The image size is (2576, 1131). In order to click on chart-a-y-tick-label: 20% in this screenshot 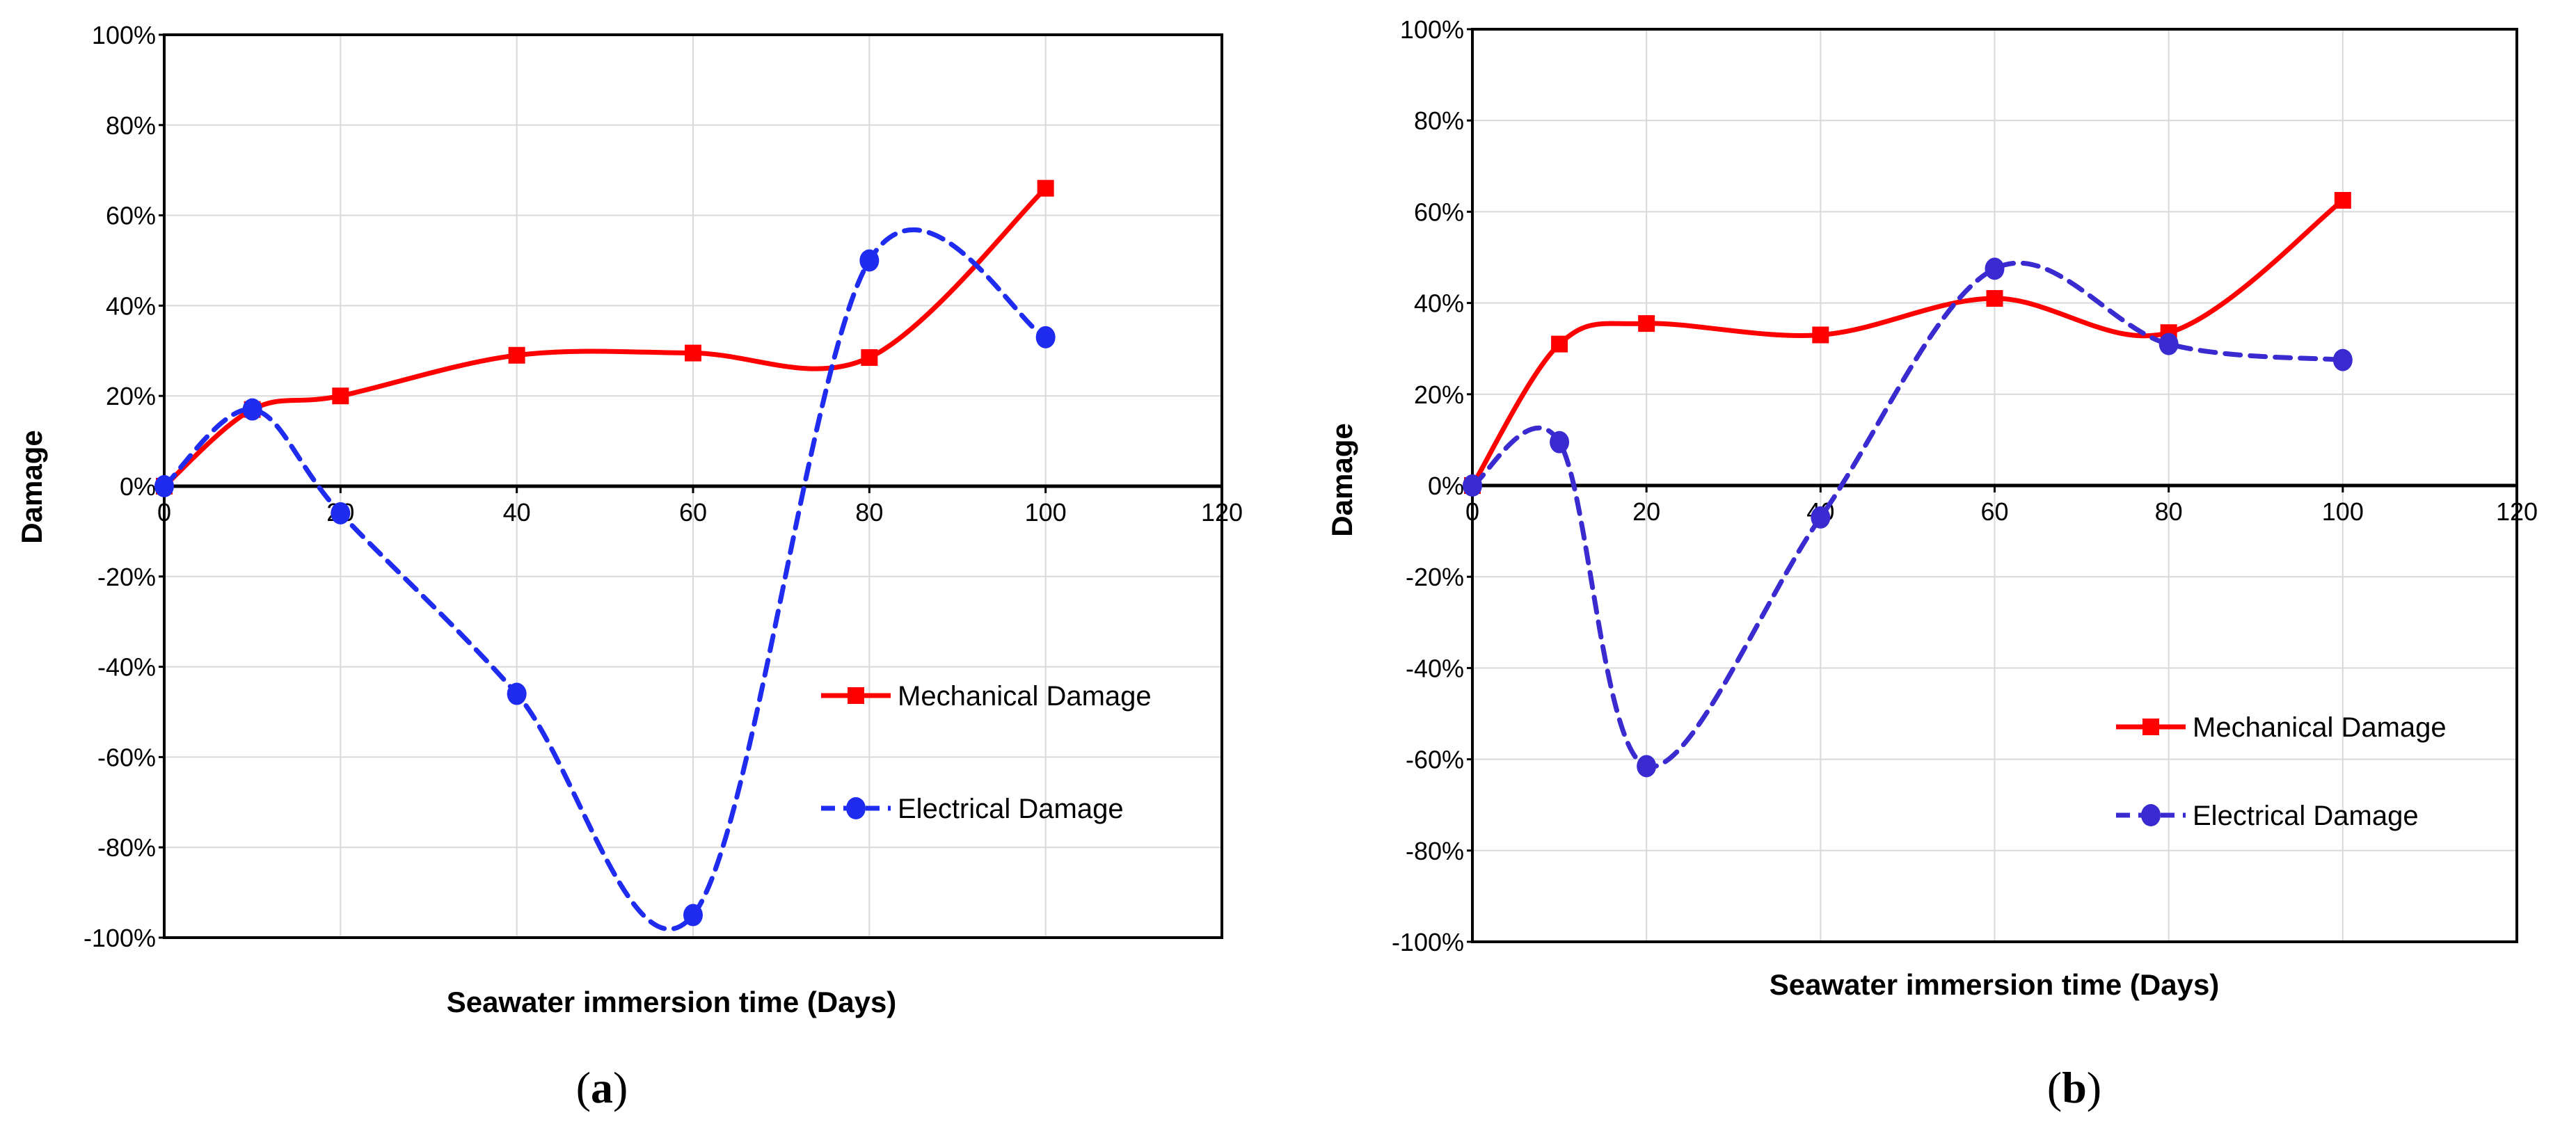, I will do `click(131, 396)`.